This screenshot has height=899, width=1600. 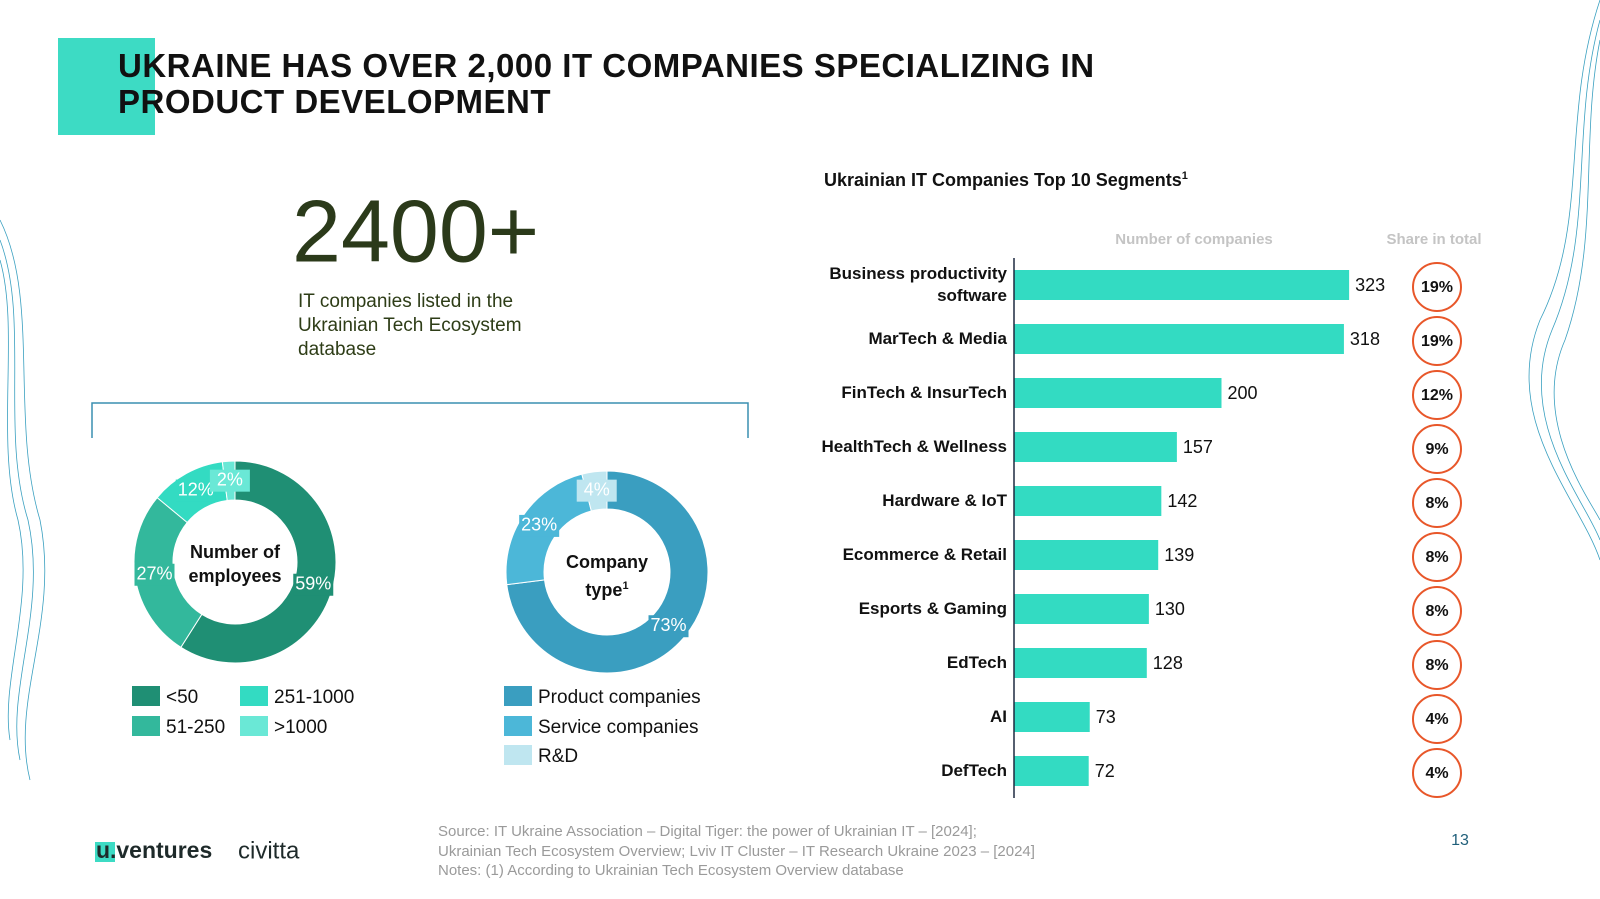 I want to click on legend-label: 251-1000, so click(x=314, y=697).